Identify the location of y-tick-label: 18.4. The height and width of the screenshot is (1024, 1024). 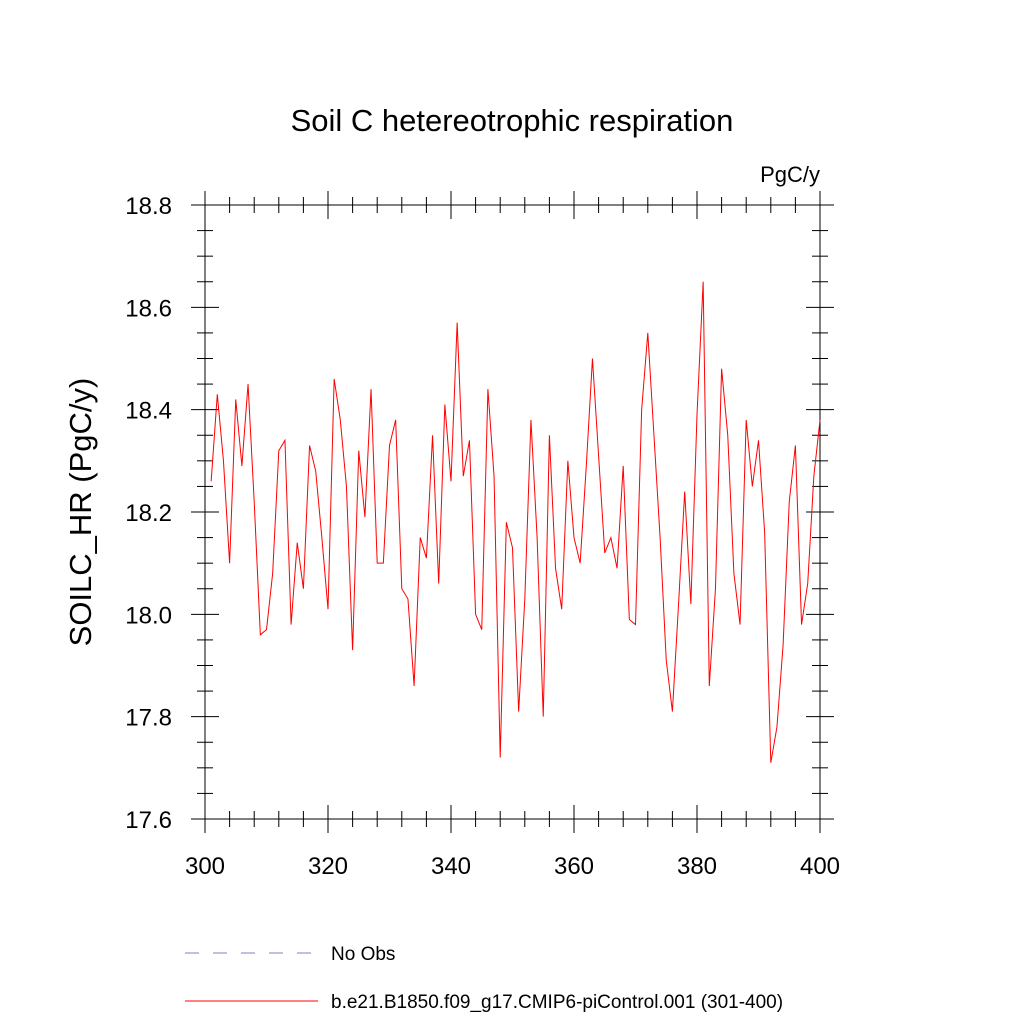
(148, 411).